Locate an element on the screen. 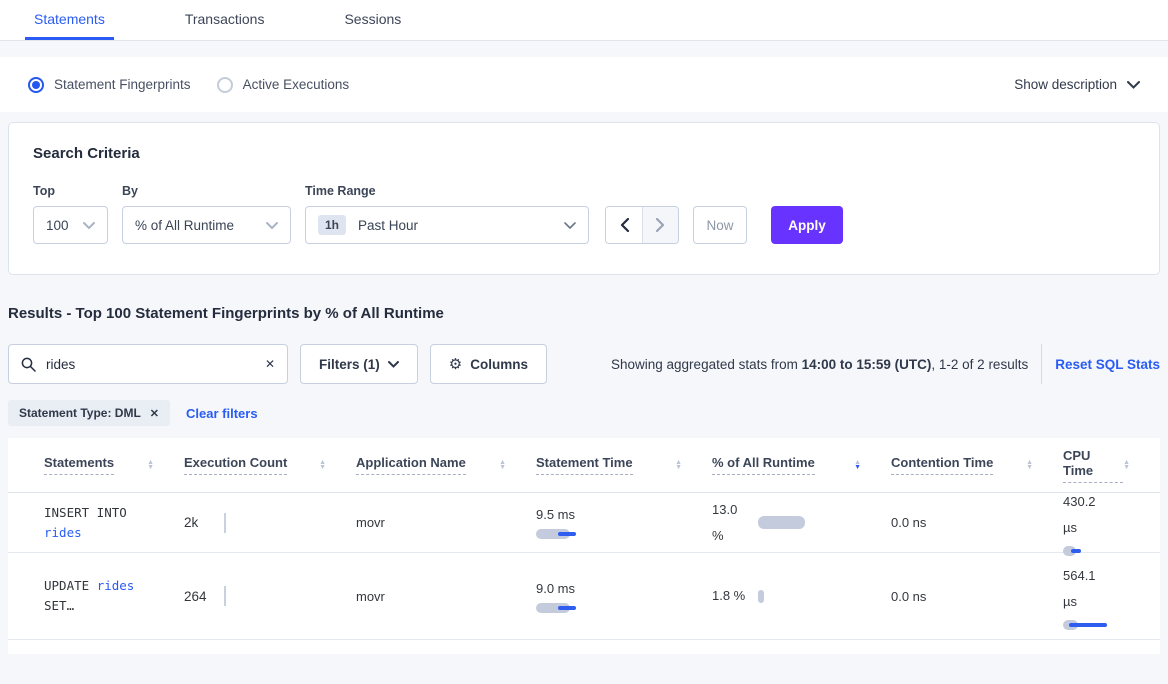 The width and height of the screenshot is (1168, 684). column-header--of-all-runtime: % of All Runtime ▲ ▼ is located at coordinates (801, 465).